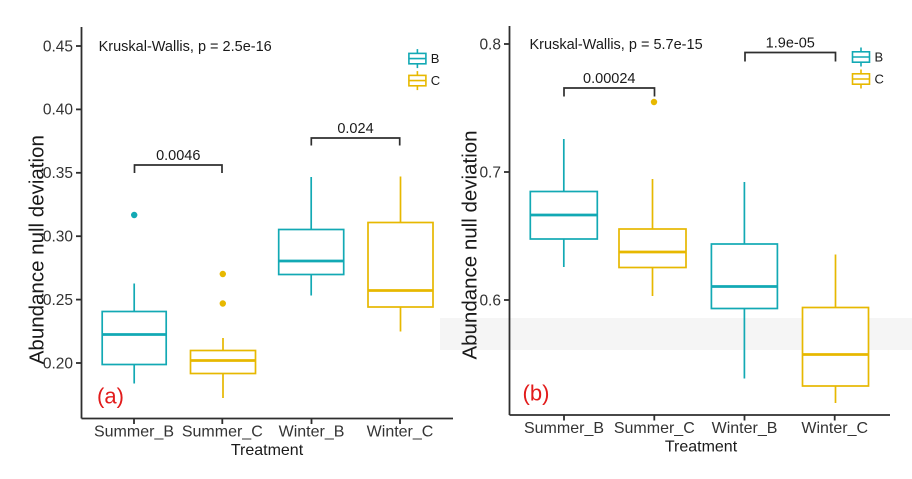 Image resolution: width=912 pixels, height=479 pixels. What do you see at coordinates (185, 47) in the screenshot?
I see `svg-text: Kruskal-Wallis, p = 2.5e-16` at bounding box center [185, 47].